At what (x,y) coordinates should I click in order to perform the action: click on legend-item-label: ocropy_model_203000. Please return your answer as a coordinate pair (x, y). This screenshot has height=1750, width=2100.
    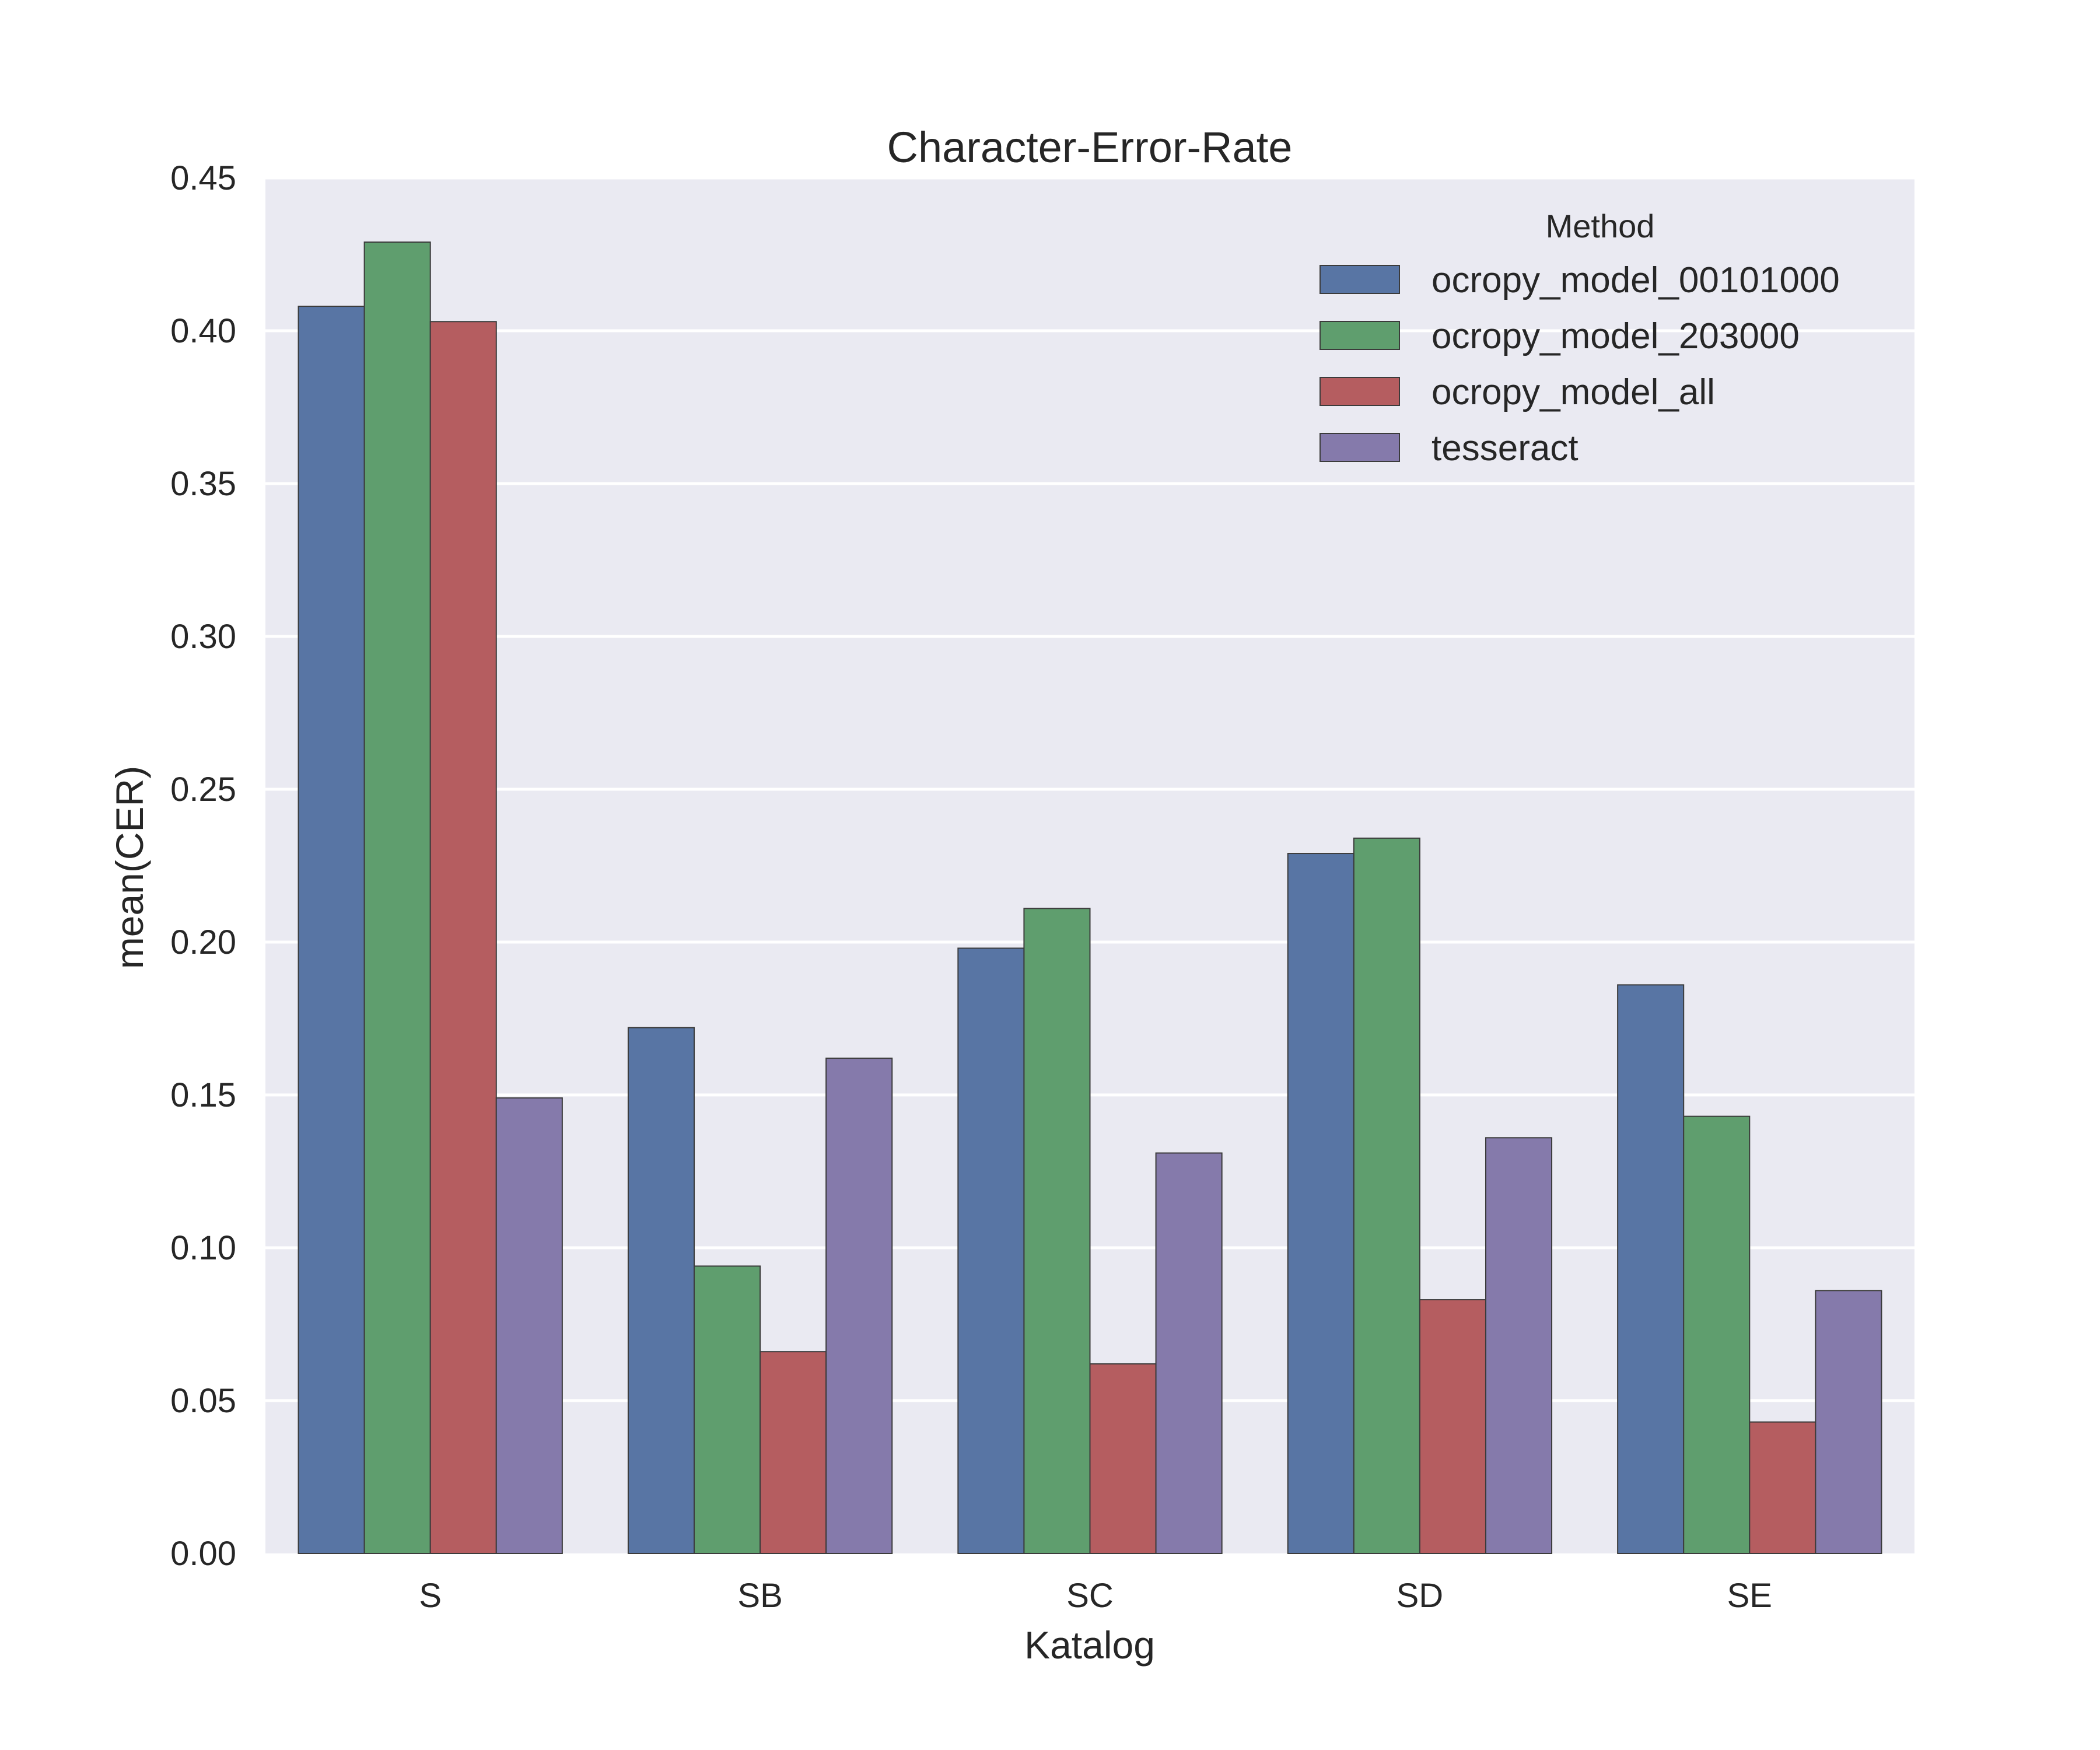
    Looking at the image, I should click on (1616, 336).